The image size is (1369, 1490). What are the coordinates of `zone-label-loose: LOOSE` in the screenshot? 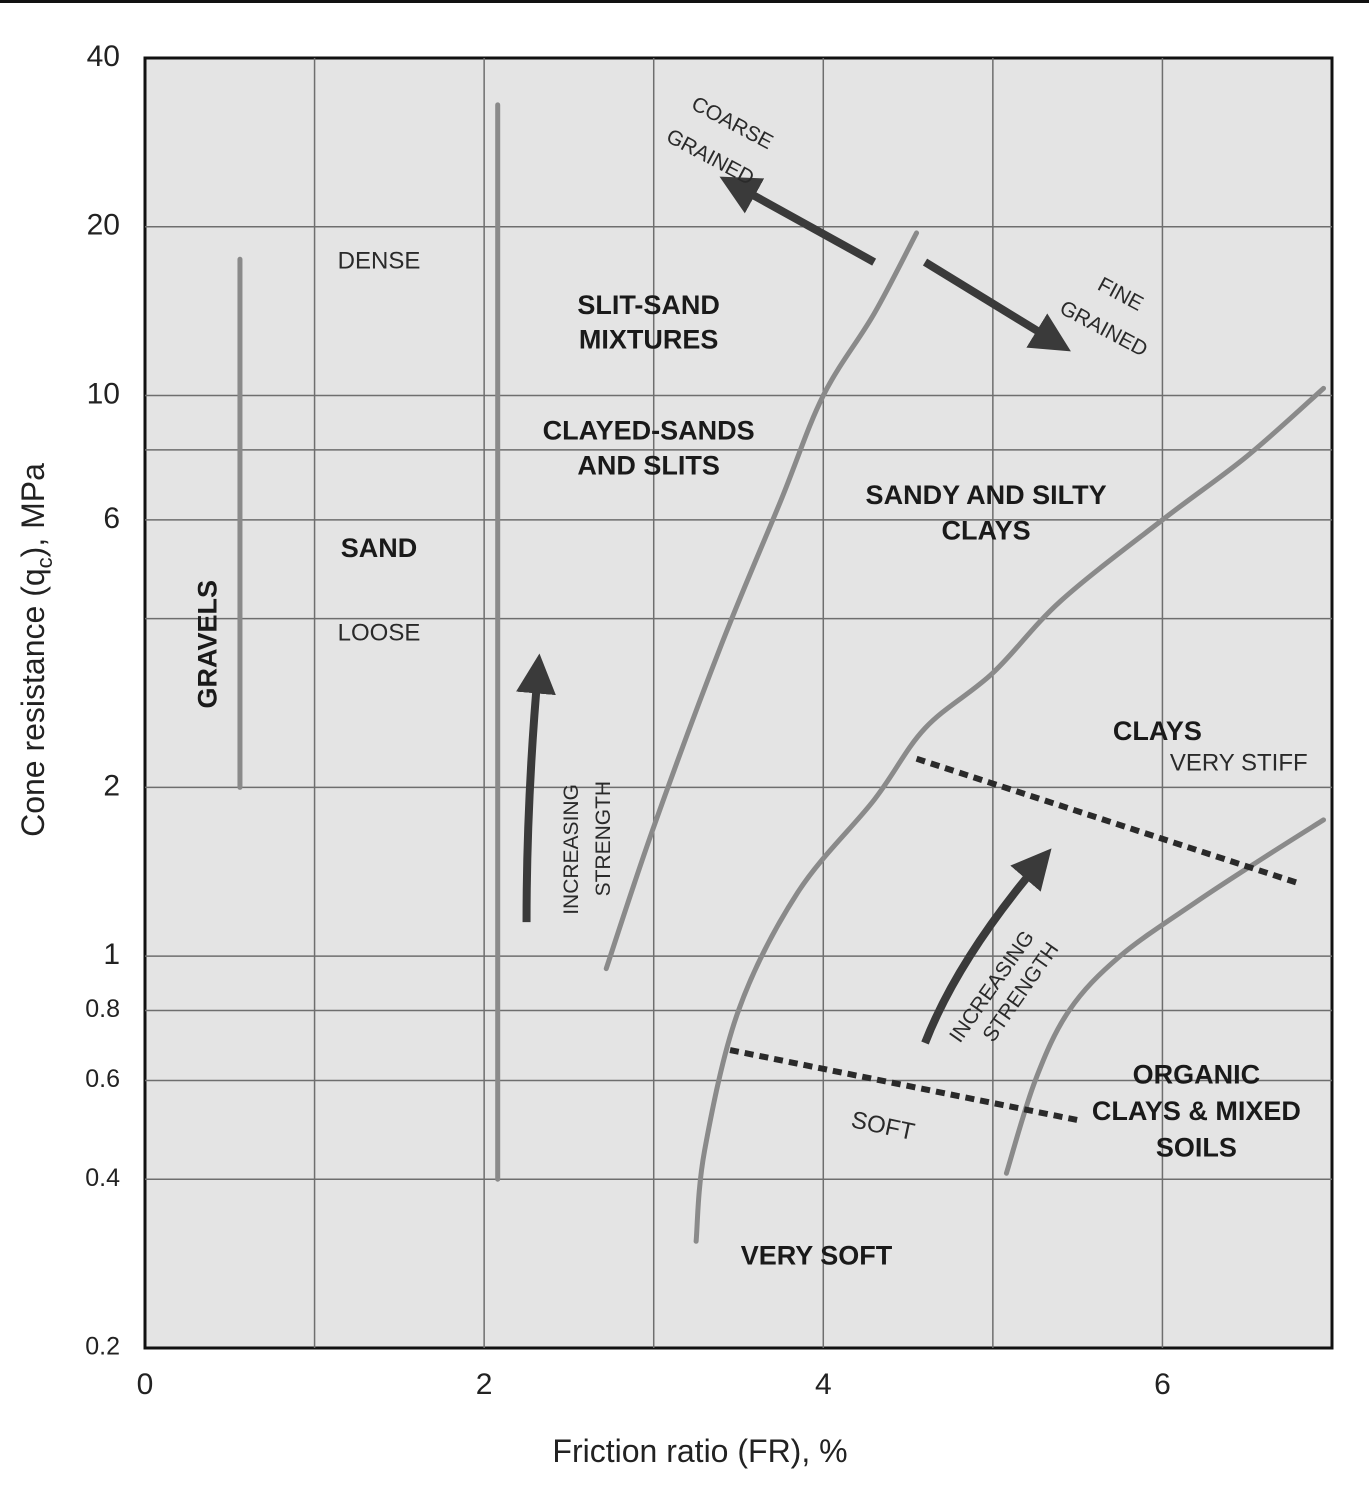 It's located at (379, 633).